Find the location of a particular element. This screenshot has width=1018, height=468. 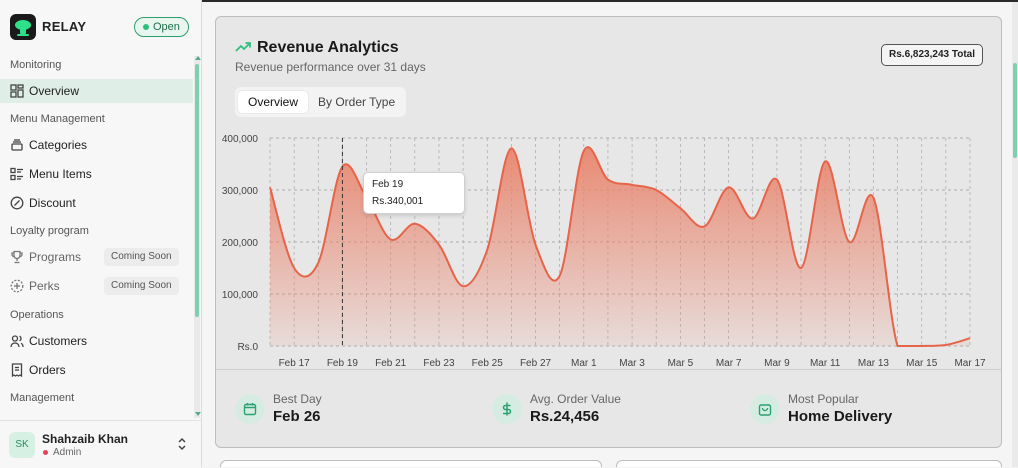

sidebar-item-discount: Discount is located at coordinates (96, 203).